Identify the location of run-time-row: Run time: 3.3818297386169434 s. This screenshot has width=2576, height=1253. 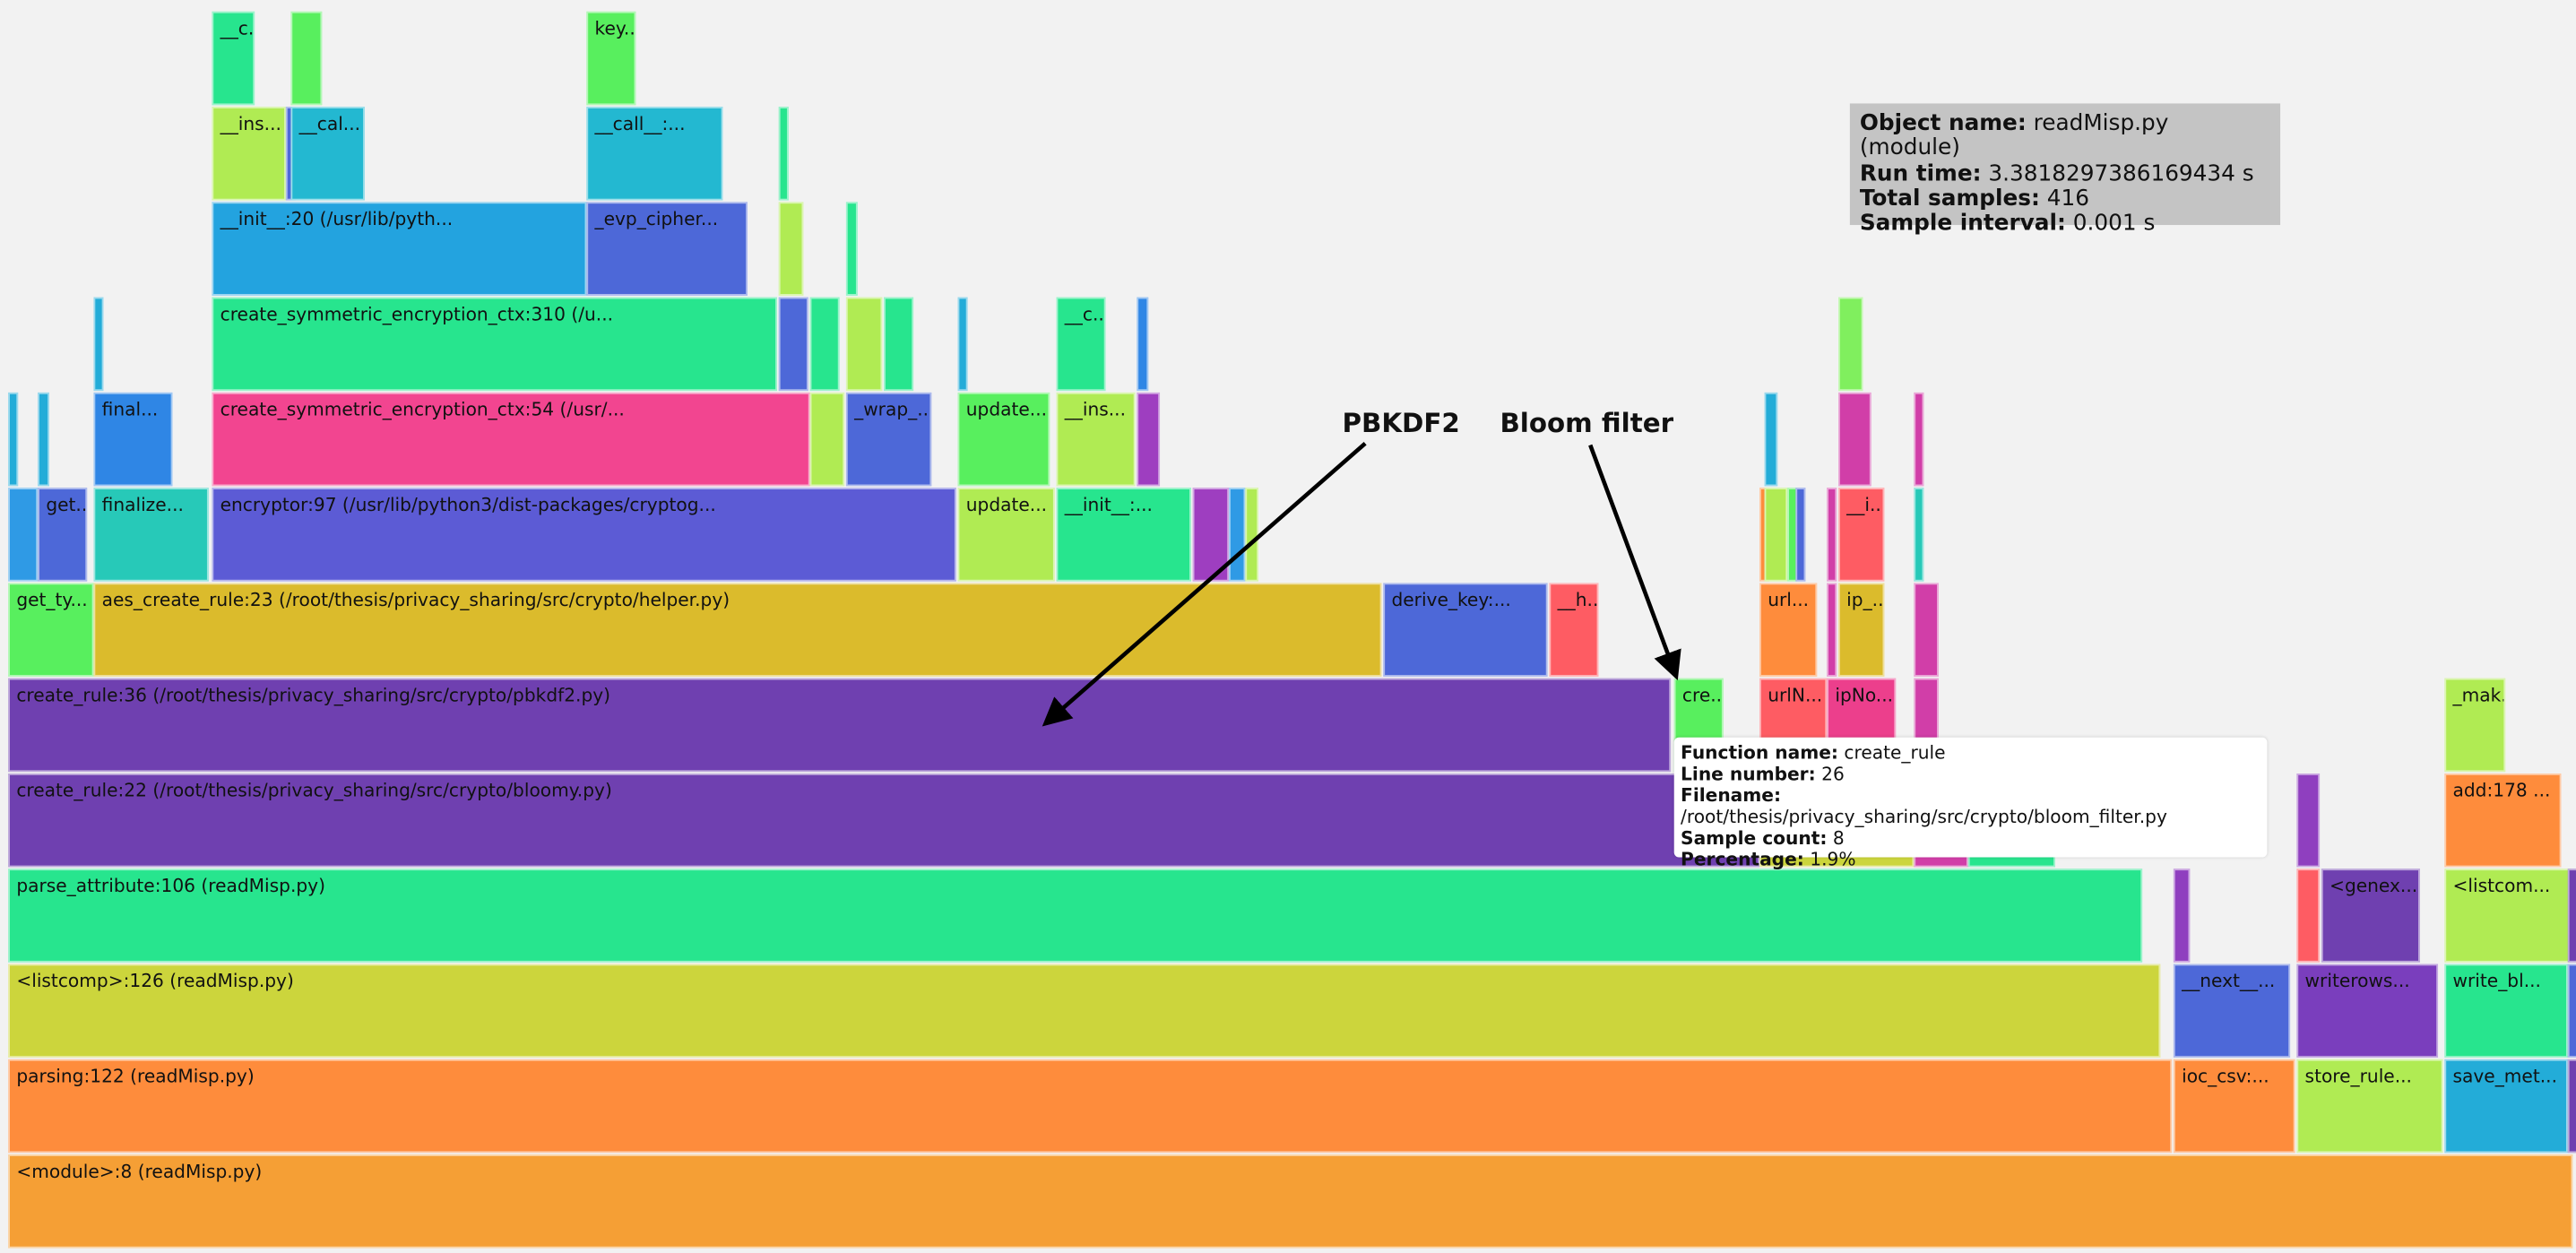
(2064, 173).